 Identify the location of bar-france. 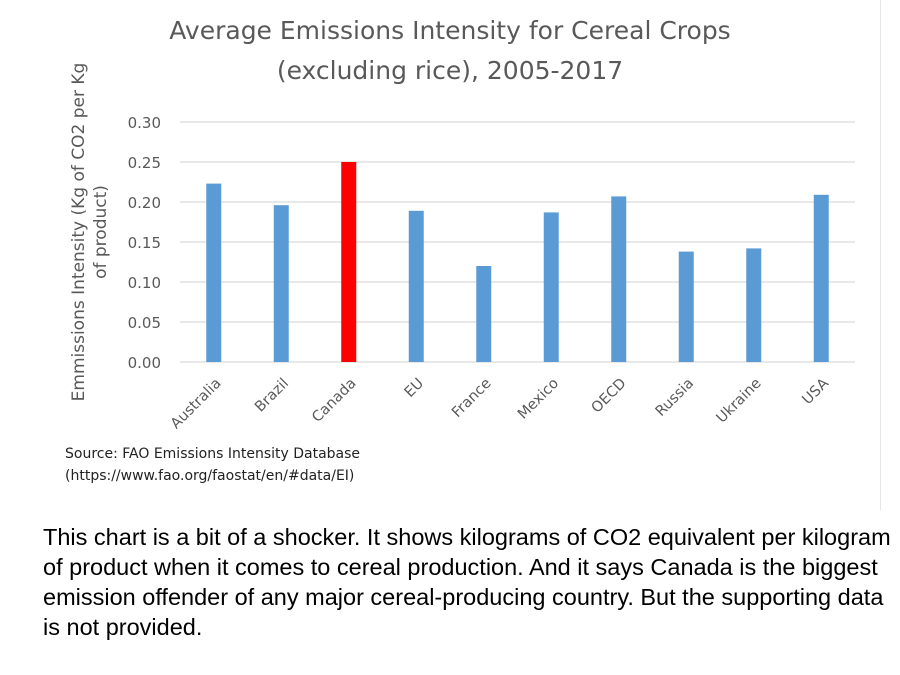
(484, 314).